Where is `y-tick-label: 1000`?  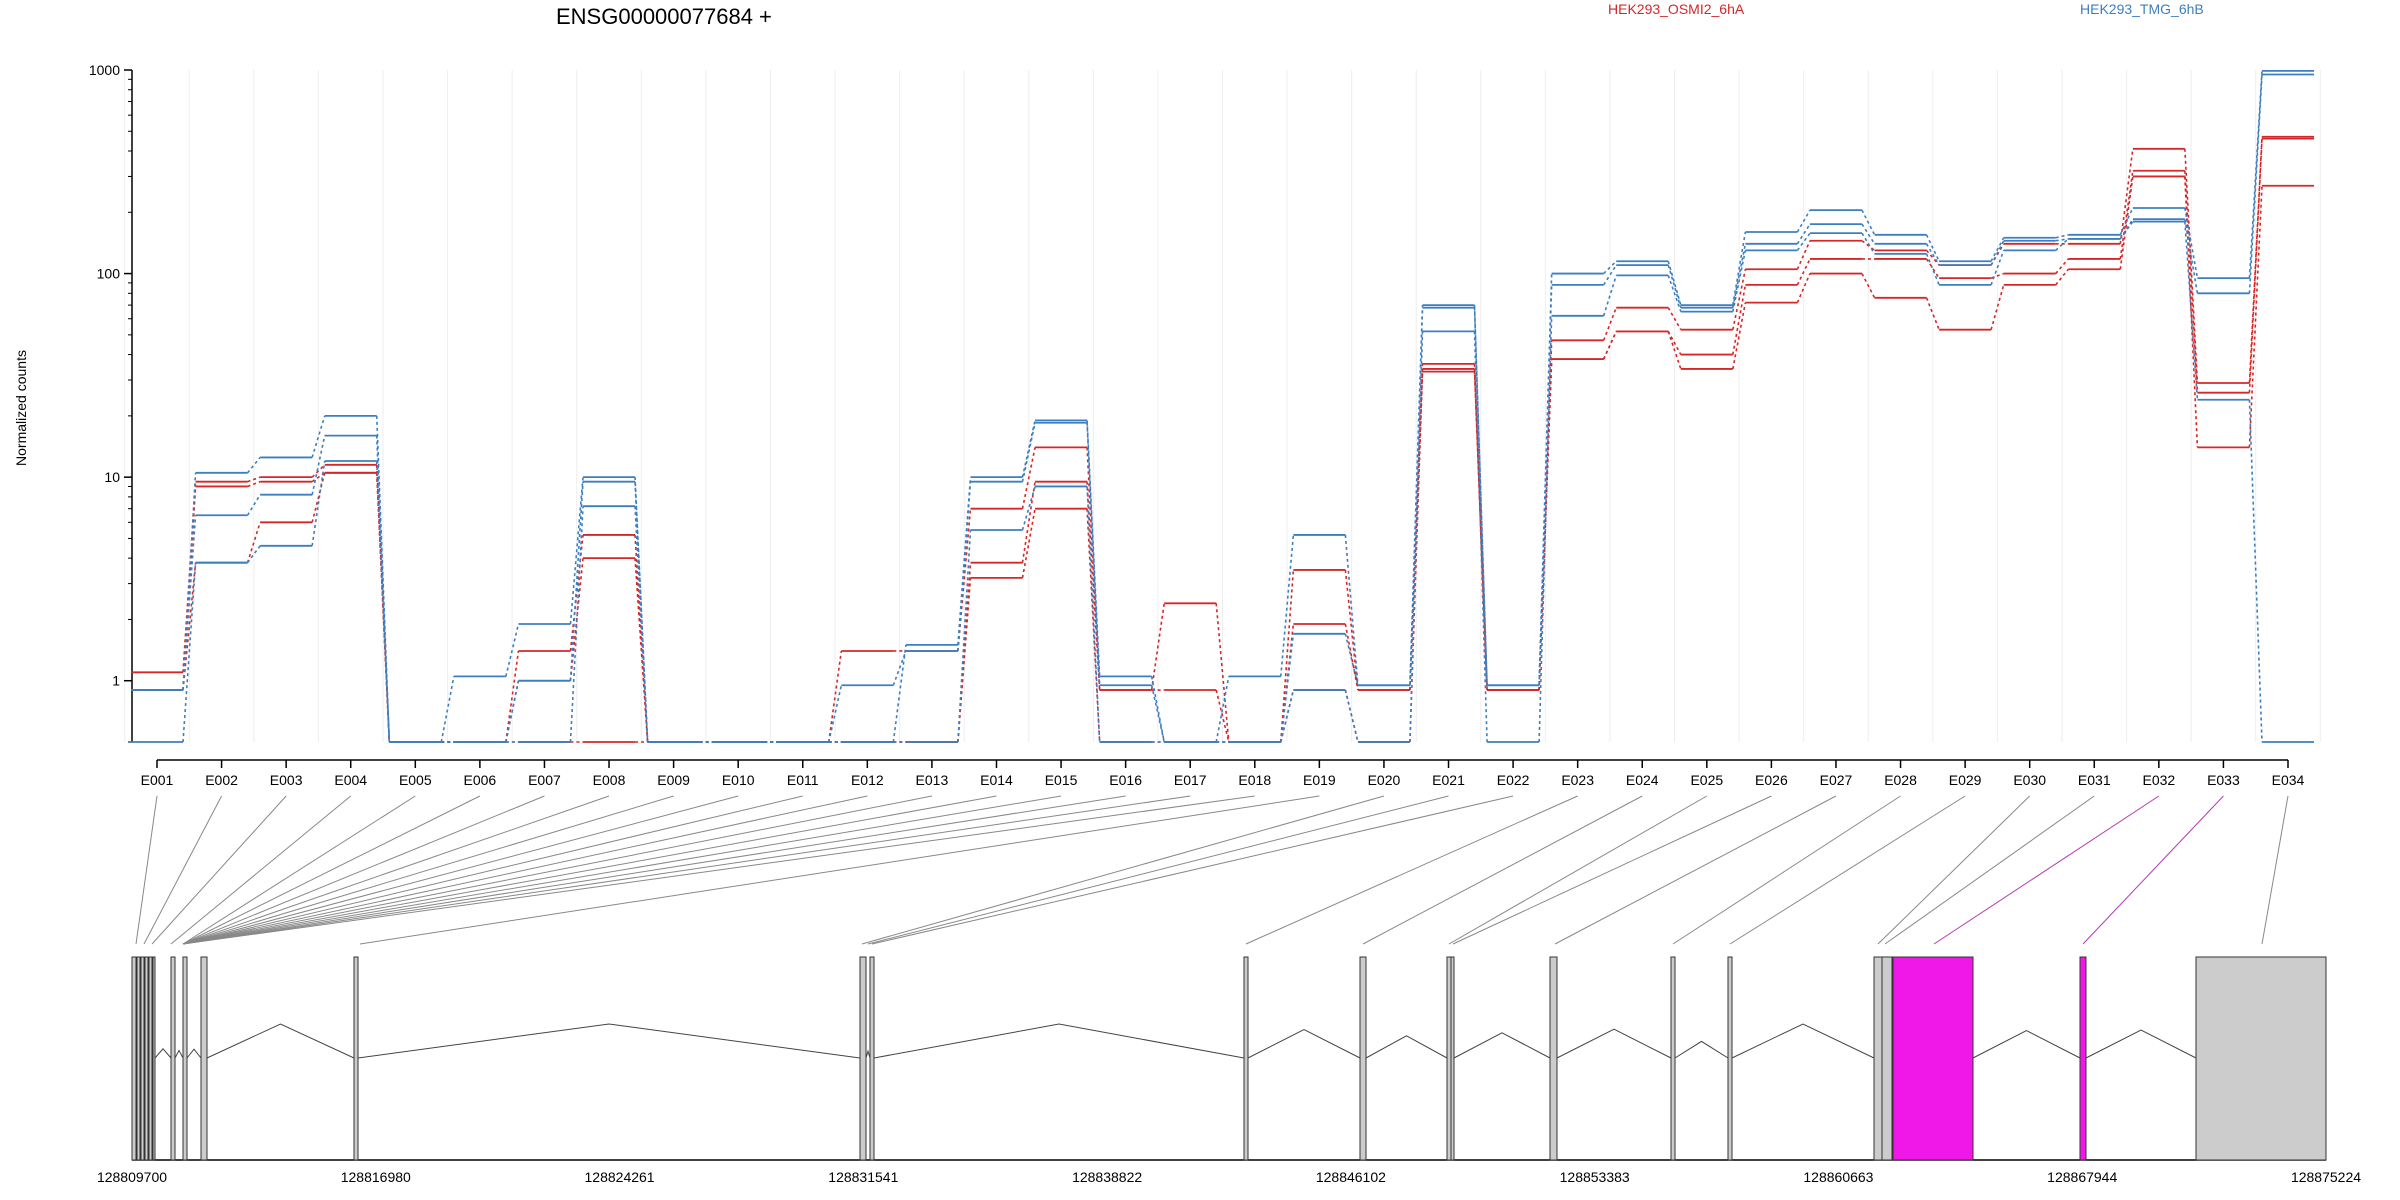
y-tick-label: 1000 is located at coordinates (104, 70).